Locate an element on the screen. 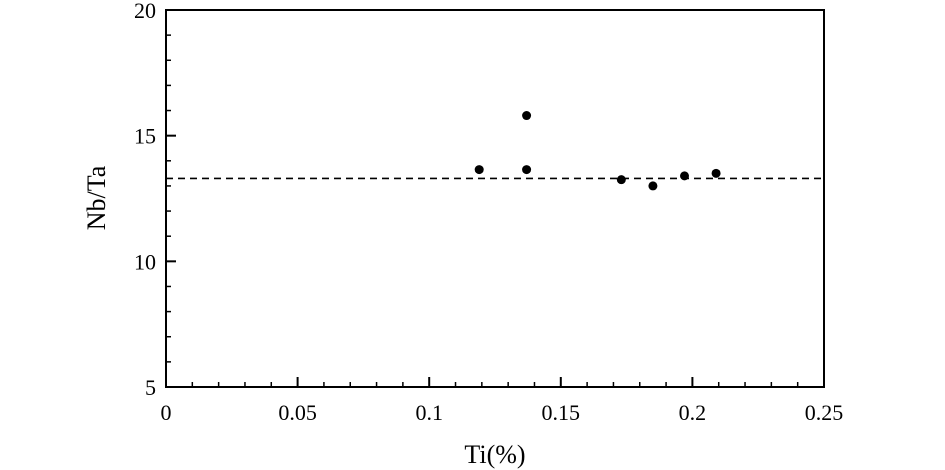  data-points is located at coordinates (597, 151).